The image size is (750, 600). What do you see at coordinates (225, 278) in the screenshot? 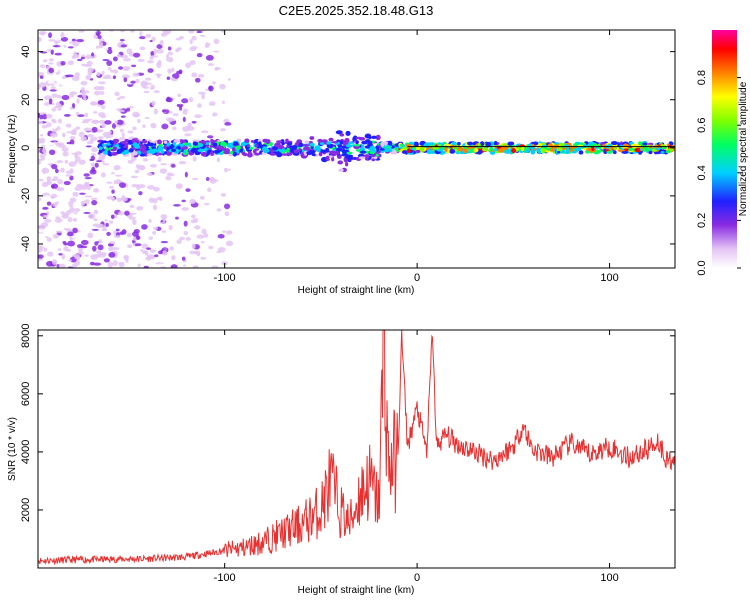
I see `x-tick-label: -100` at bounding box center [225, 278].